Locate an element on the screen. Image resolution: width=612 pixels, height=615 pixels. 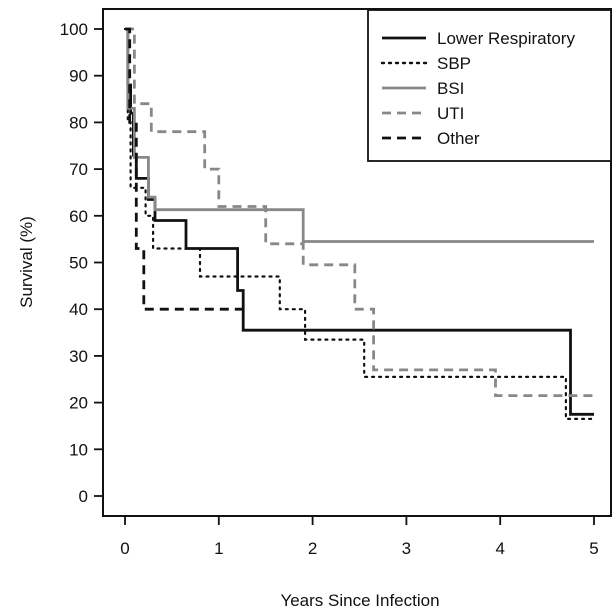
x-tick-label: 2 is located at coordinates (312, 548).